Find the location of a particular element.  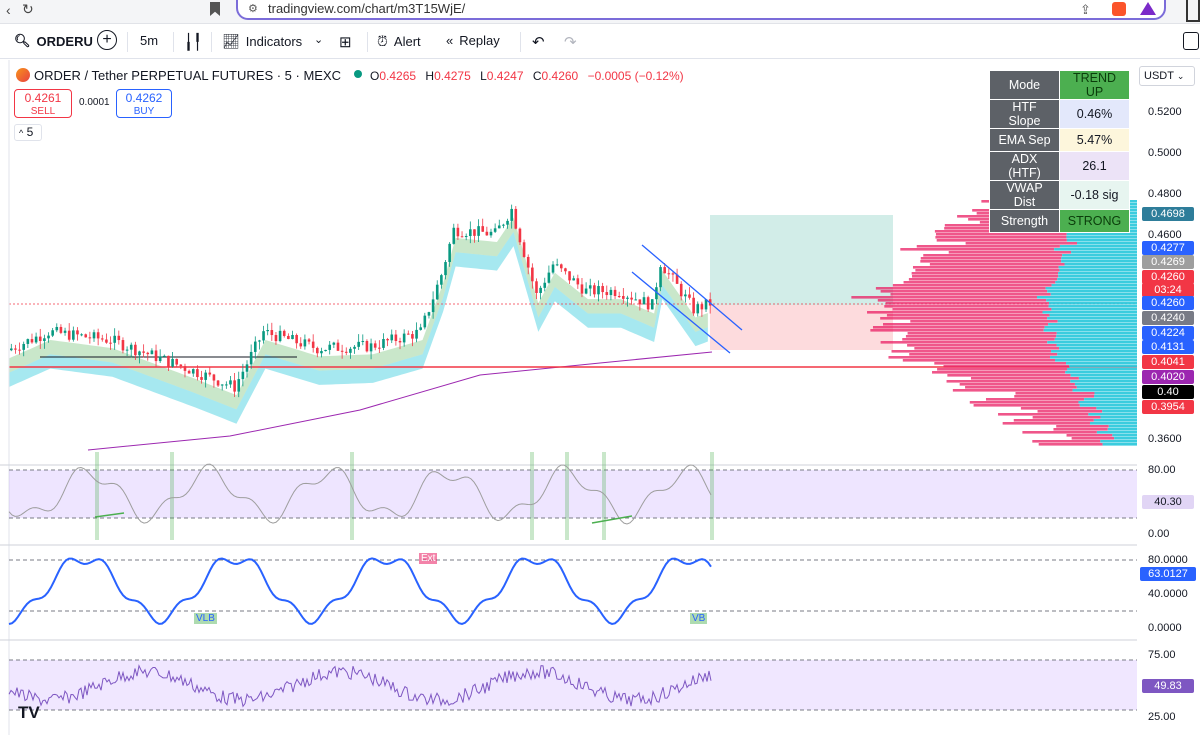

indicators-label: Indicators is located at coordinates (274, 41).